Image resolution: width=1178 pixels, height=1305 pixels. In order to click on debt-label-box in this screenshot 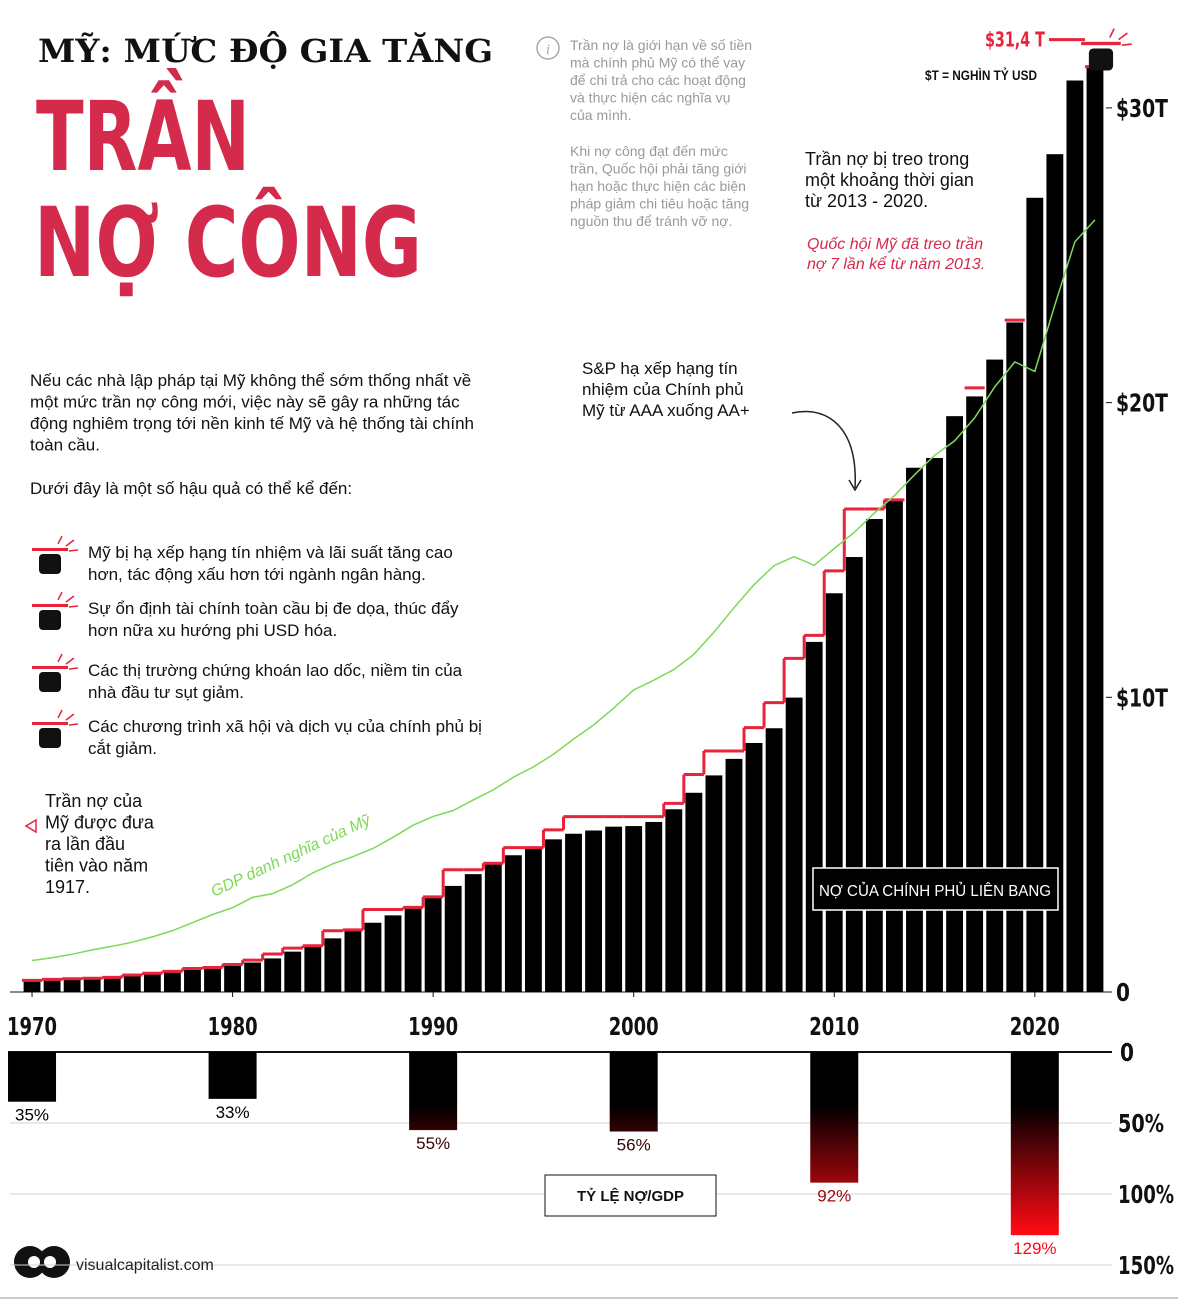, I will do `click(935, 889)`.